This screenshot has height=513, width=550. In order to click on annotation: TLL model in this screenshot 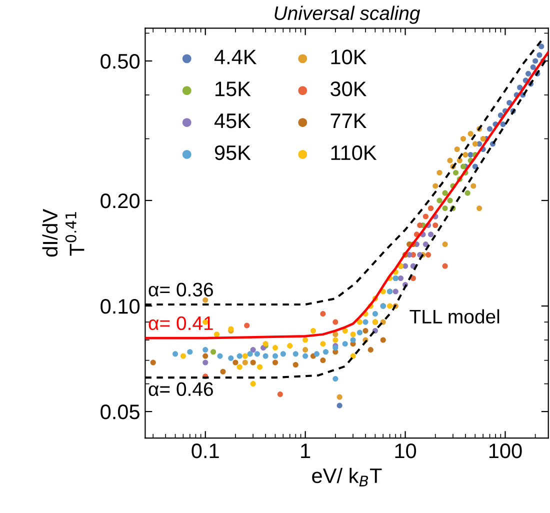, I will do `click(455, 316)`.